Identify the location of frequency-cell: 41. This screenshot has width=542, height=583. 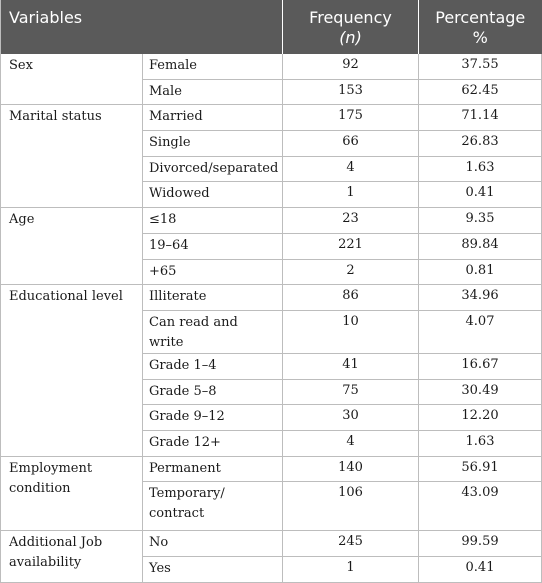
(350, 366).